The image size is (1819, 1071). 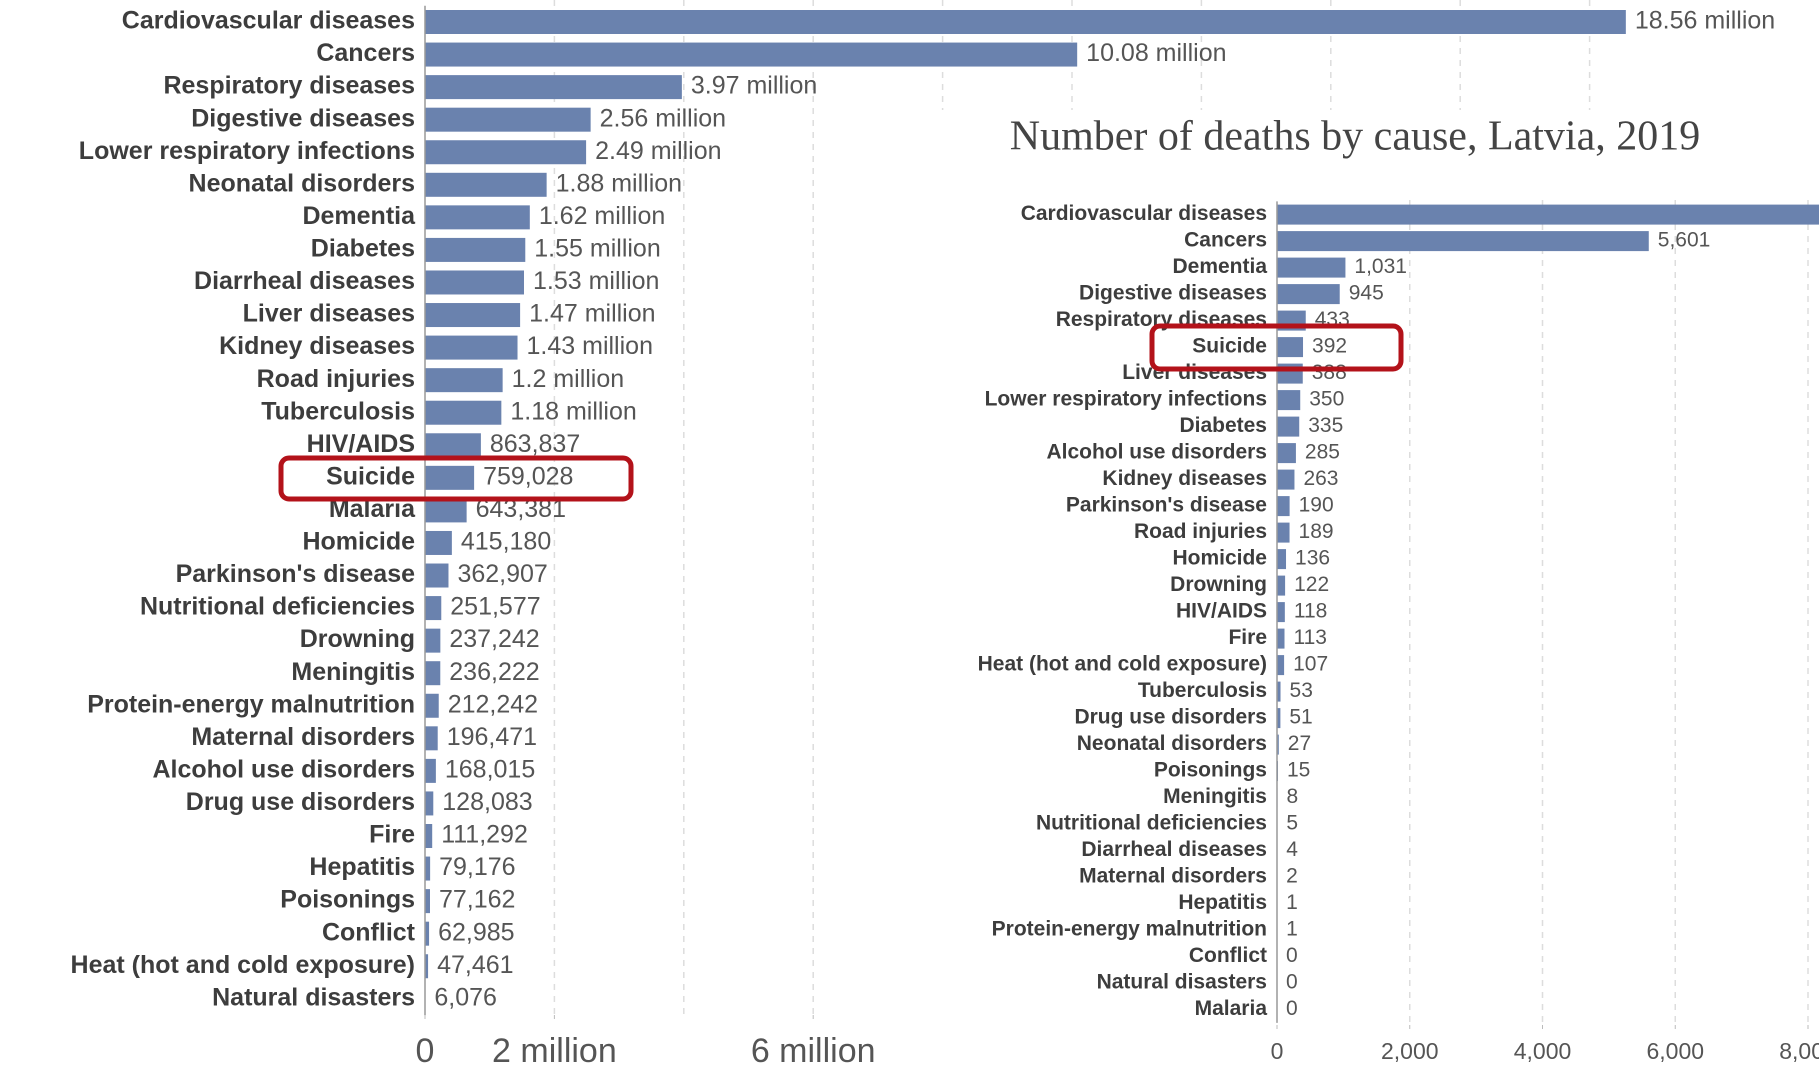 What do you see at coordinates (363, 249) in the screenshot?
I see `category-label: Diabetes` at bounding box center [363, 249].